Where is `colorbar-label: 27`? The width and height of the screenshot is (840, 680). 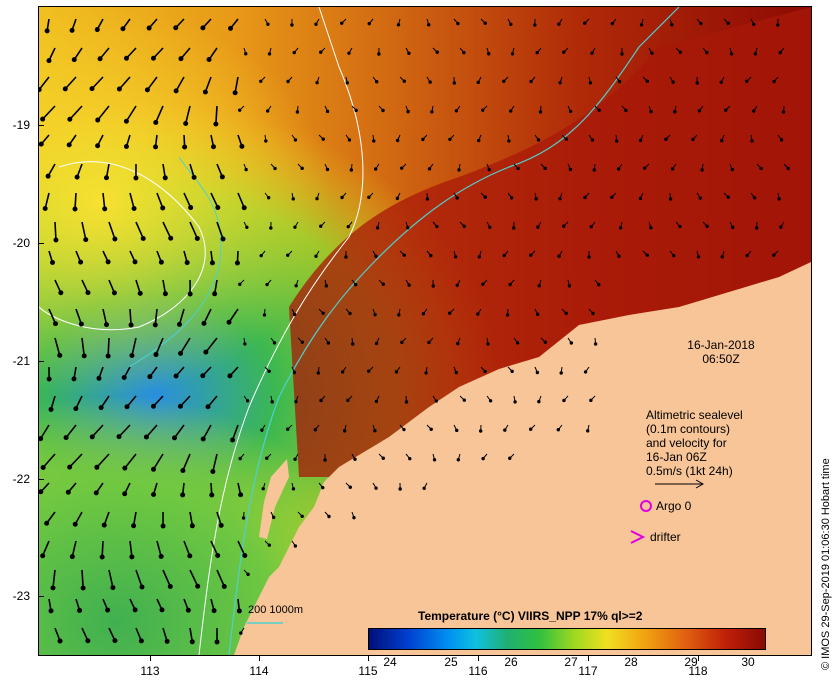 colorbar-label: 27 is located at coordinates (571, 662).